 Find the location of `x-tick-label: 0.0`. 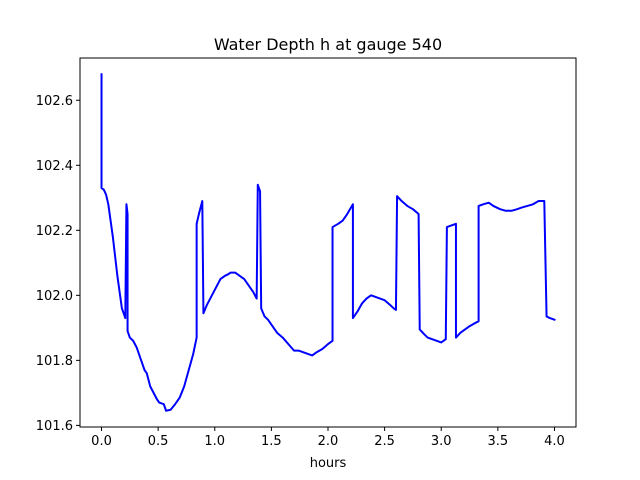

x-tick-label: 0.0 is located at coordinates (101, 441).